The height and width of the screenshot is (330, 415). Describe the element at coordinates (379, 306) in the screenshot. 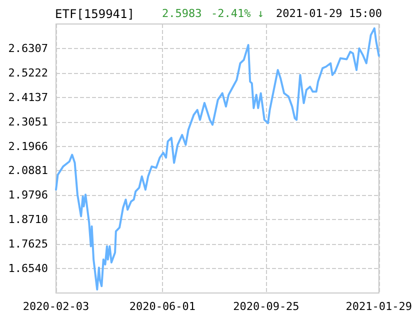

I see `x-tick-label: 2021-01-29` at that location.